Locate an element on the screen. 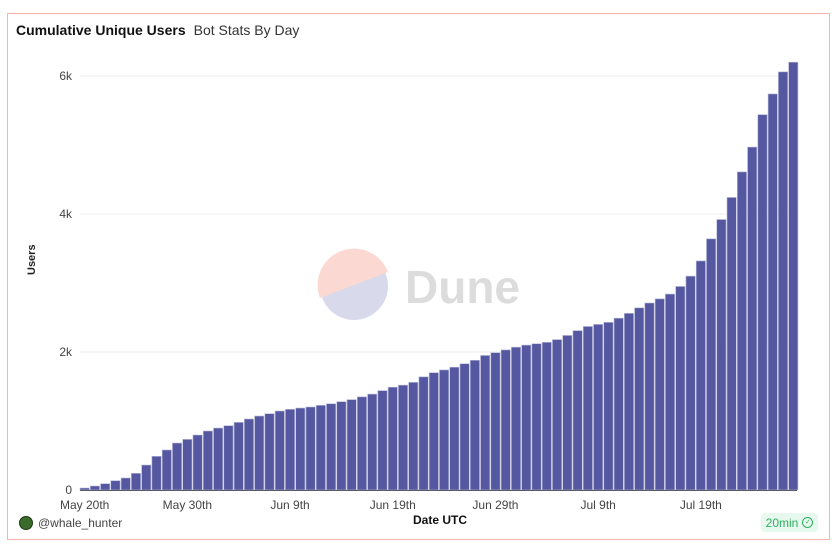 This screenshot has width=839, height=548. dune-watermark: Dune is located at coordinates (418, 284).